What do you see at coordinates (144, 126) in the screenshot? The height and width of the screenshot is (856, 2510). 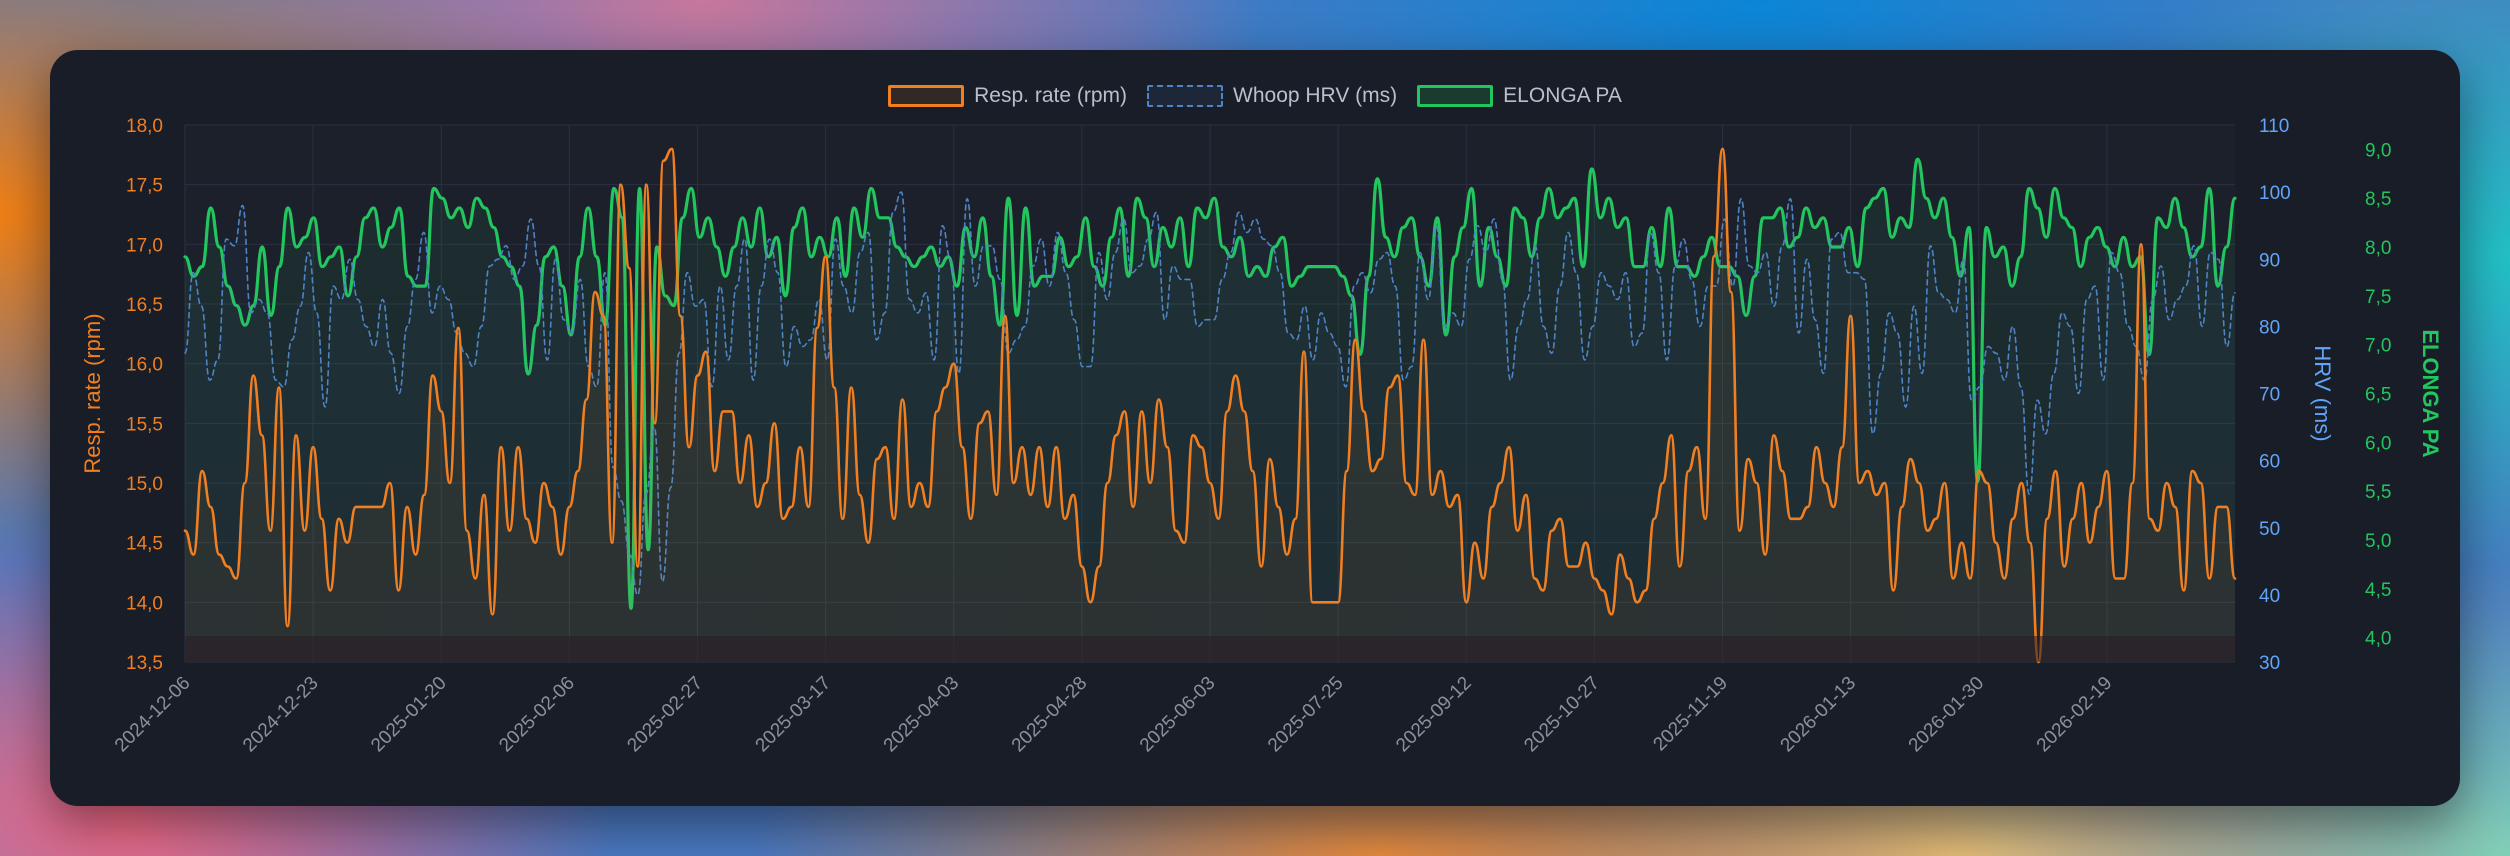 I see `y-tick-label-resp-rate: 18,0` at bounding box center [144, 126].